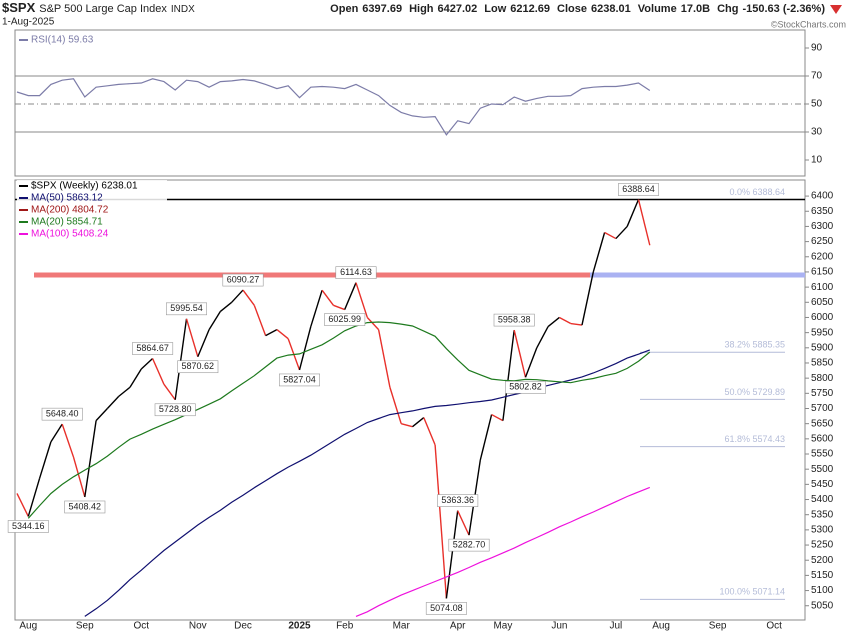 Image resolution: width=850 pixels, height=633 pixels. Describe the element at coordinates (822, 560) in the screenshot. I see `y-tick-label: 5200` at that location.